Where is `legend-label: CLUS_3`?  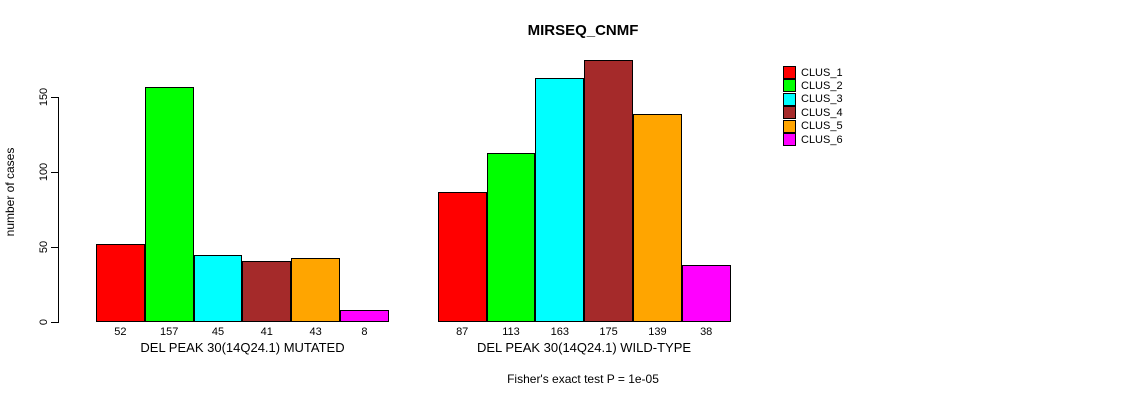 legend-label: CLUS_3 is located at coordinates (822, 99).